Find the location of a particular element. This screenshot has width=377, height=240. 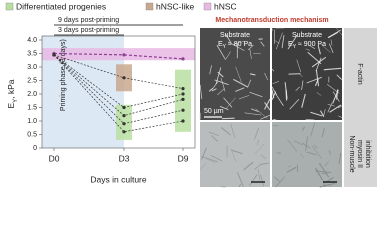

x-tick-label: D9 is located at coordinates (183, 158).